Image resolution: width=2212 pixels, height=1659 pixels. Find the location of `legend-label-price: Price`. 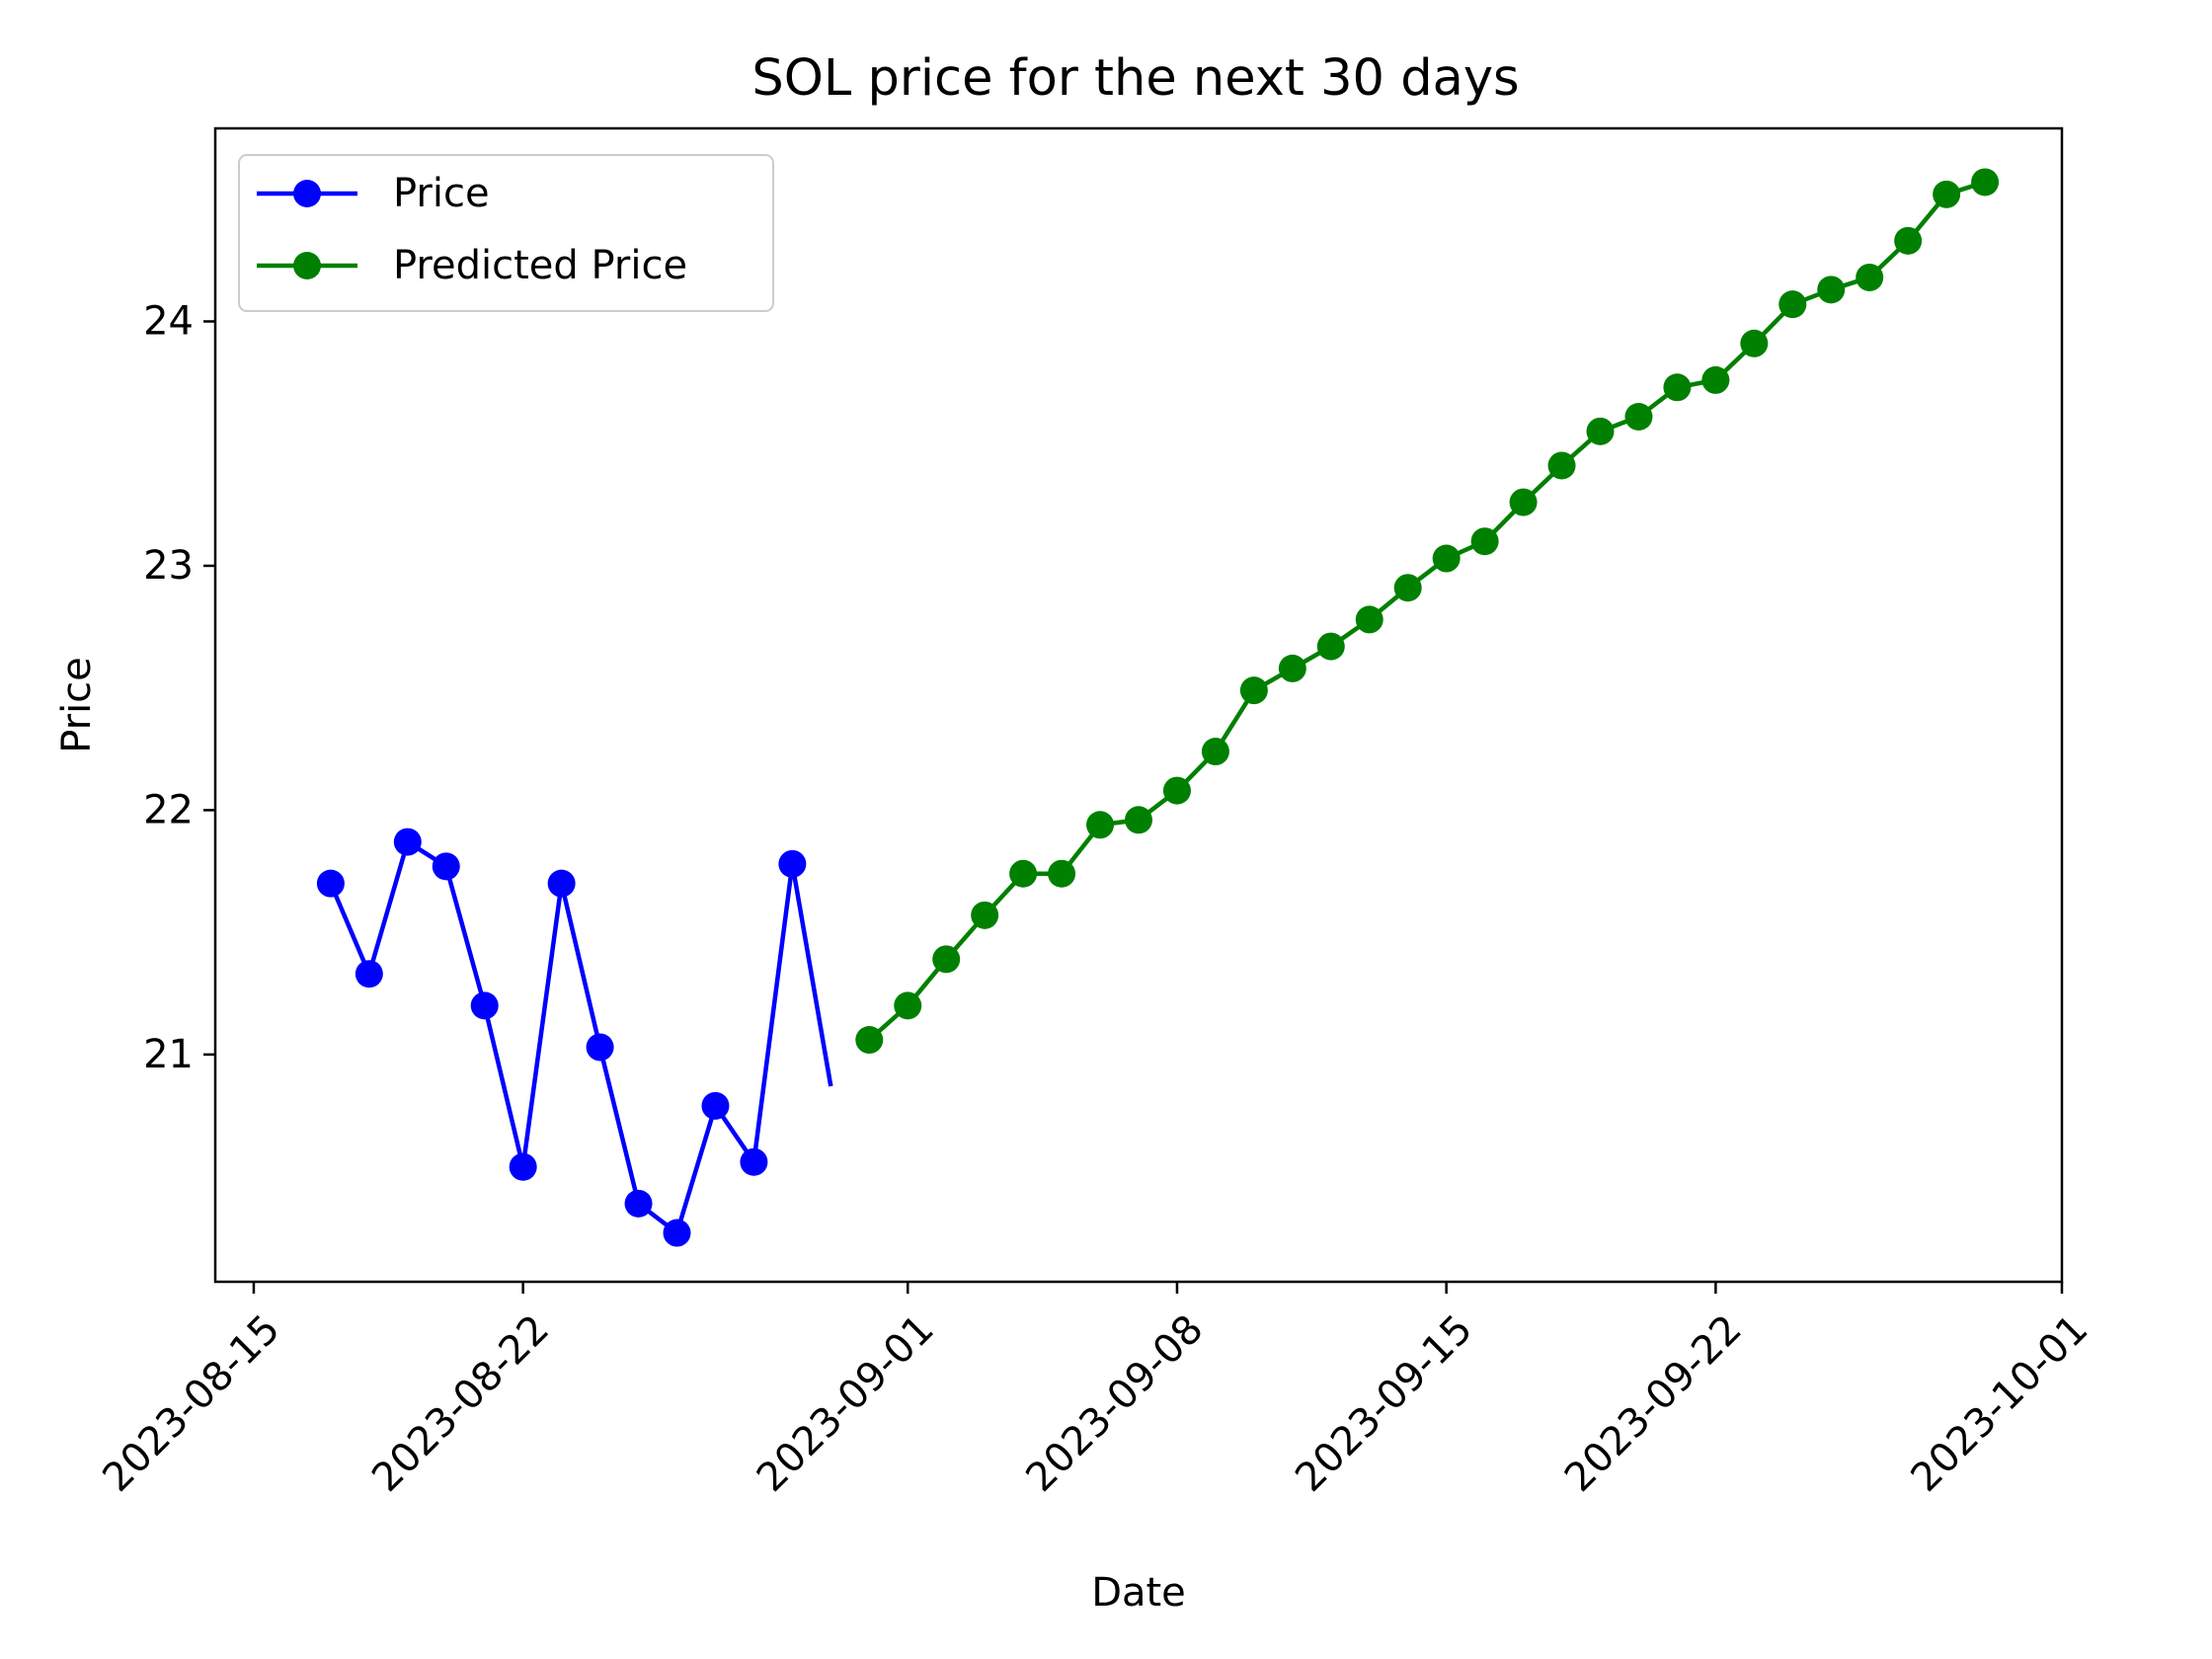

legend-label-price: Price is located at coordinates (442, 194).